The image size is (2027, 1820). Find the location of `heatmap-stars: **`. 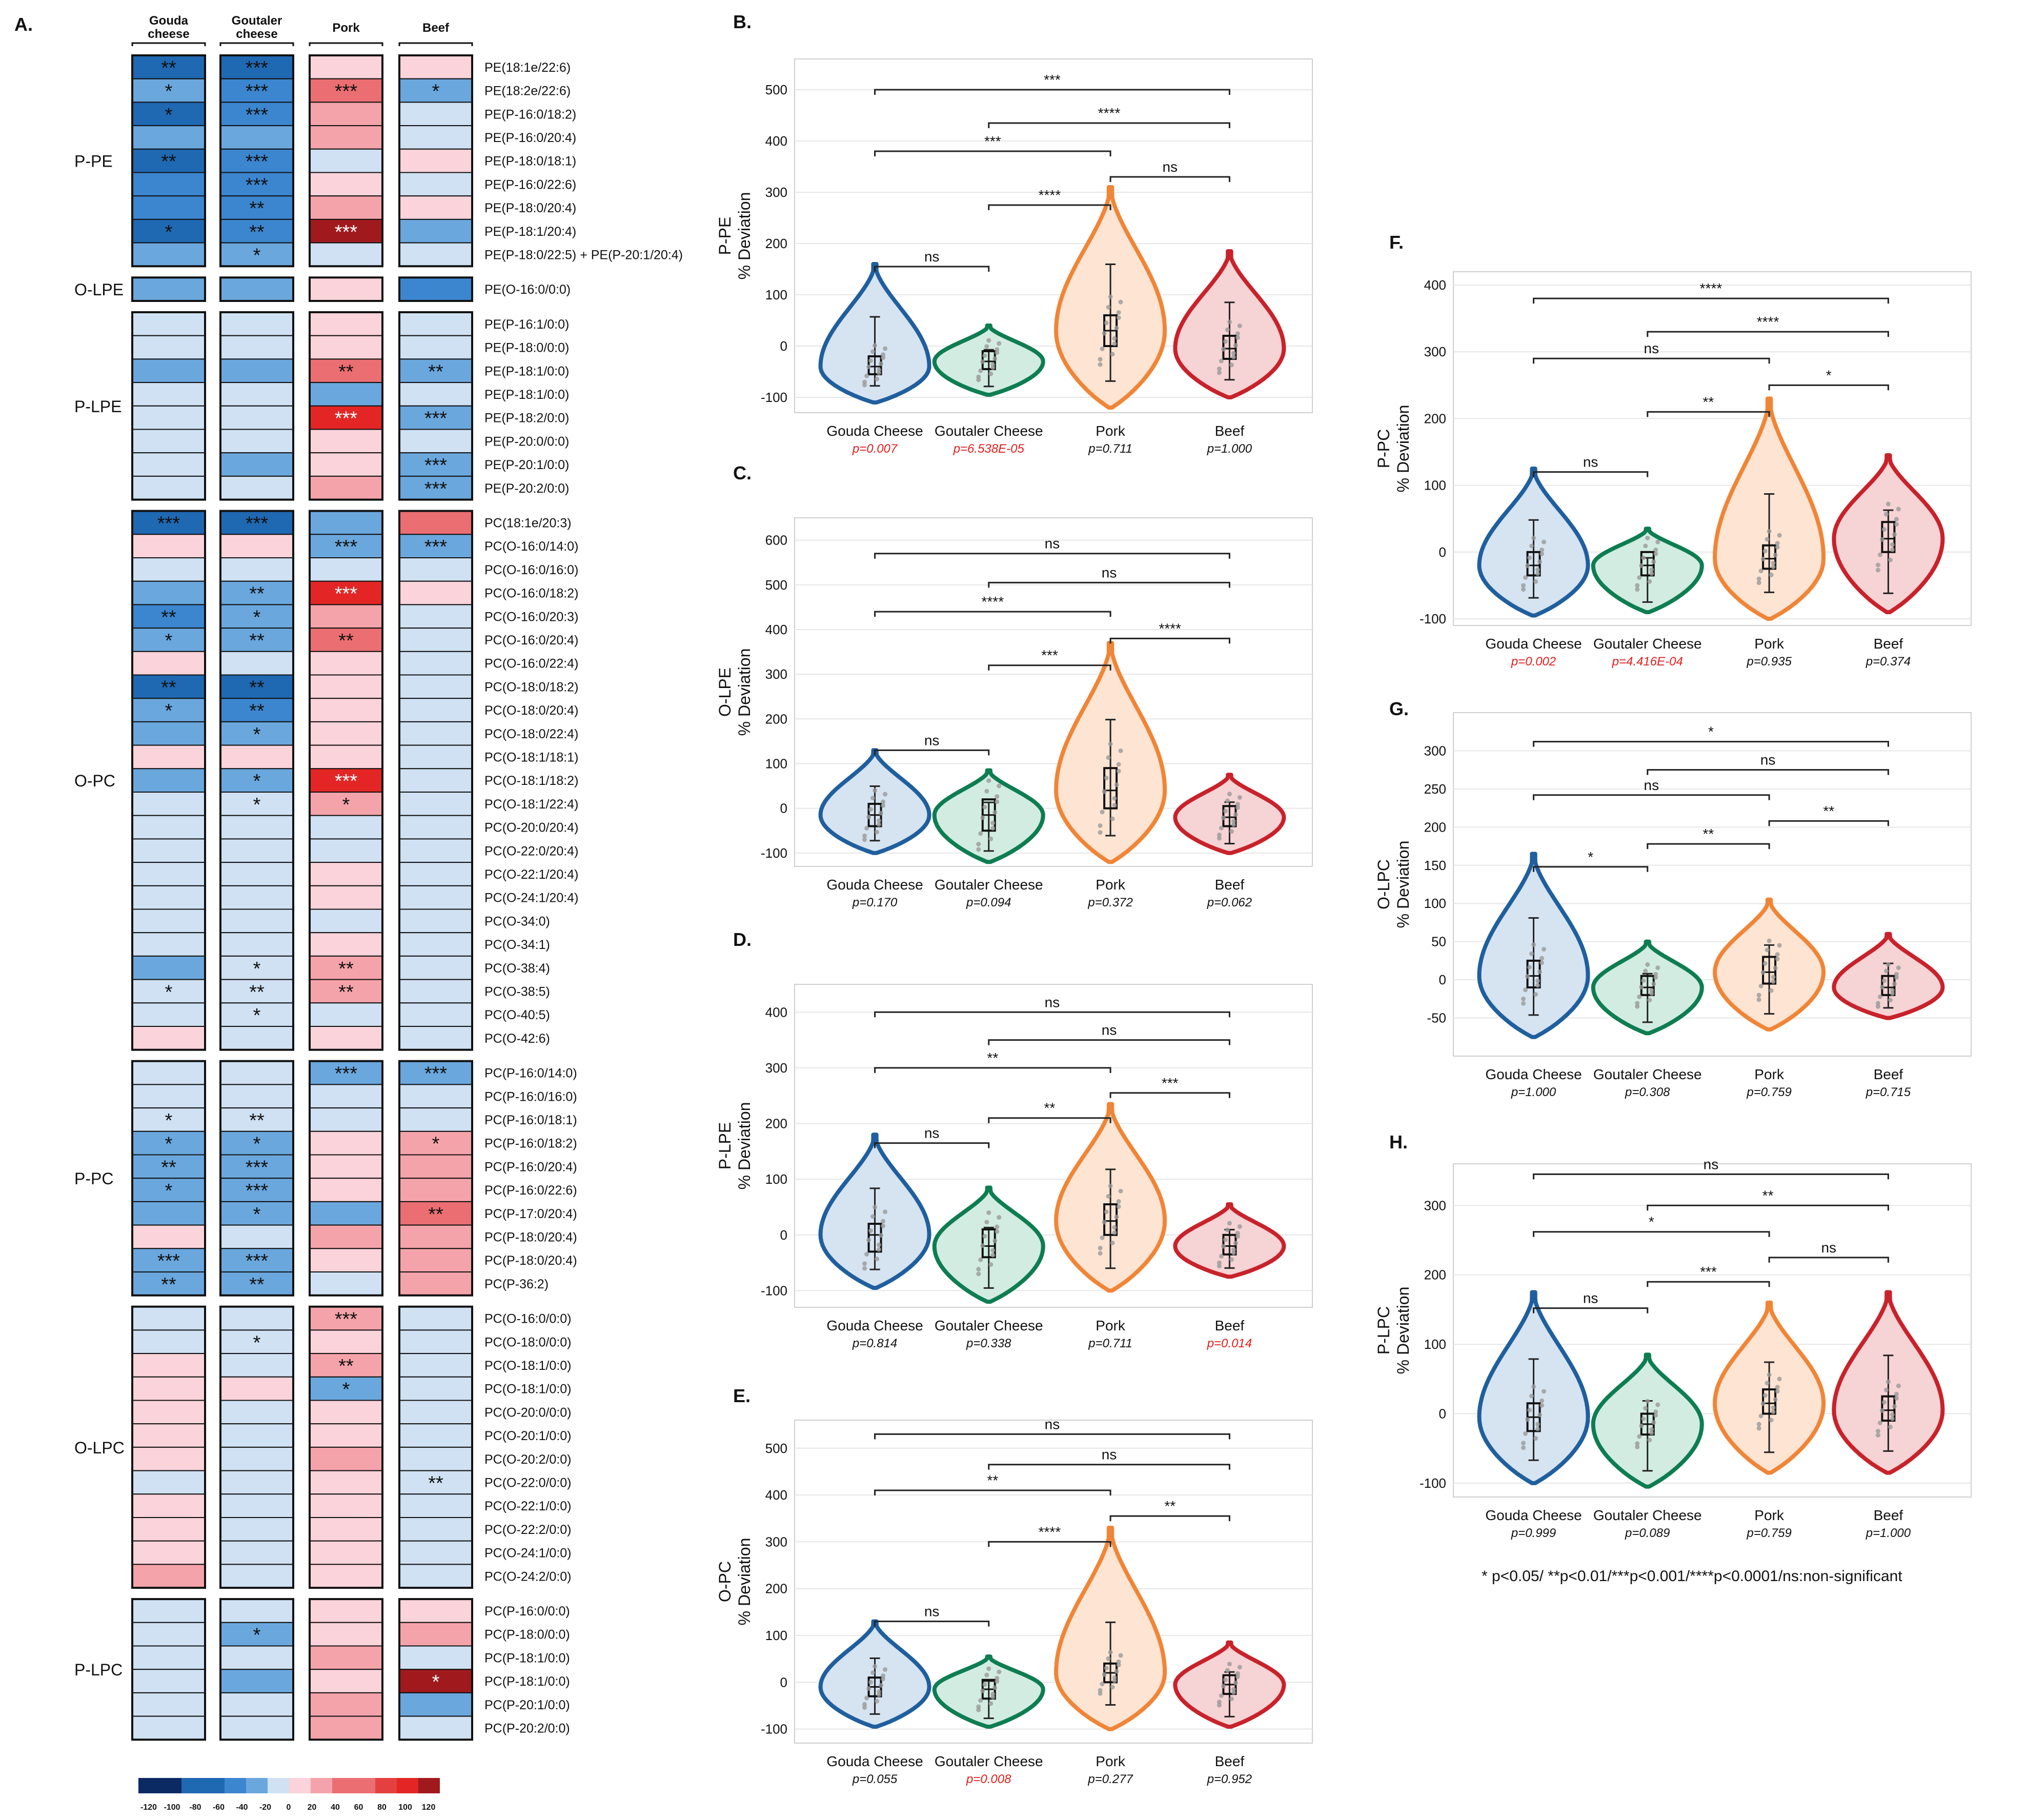

heatmap-stars: ** is located at coordinates (169, 1285).